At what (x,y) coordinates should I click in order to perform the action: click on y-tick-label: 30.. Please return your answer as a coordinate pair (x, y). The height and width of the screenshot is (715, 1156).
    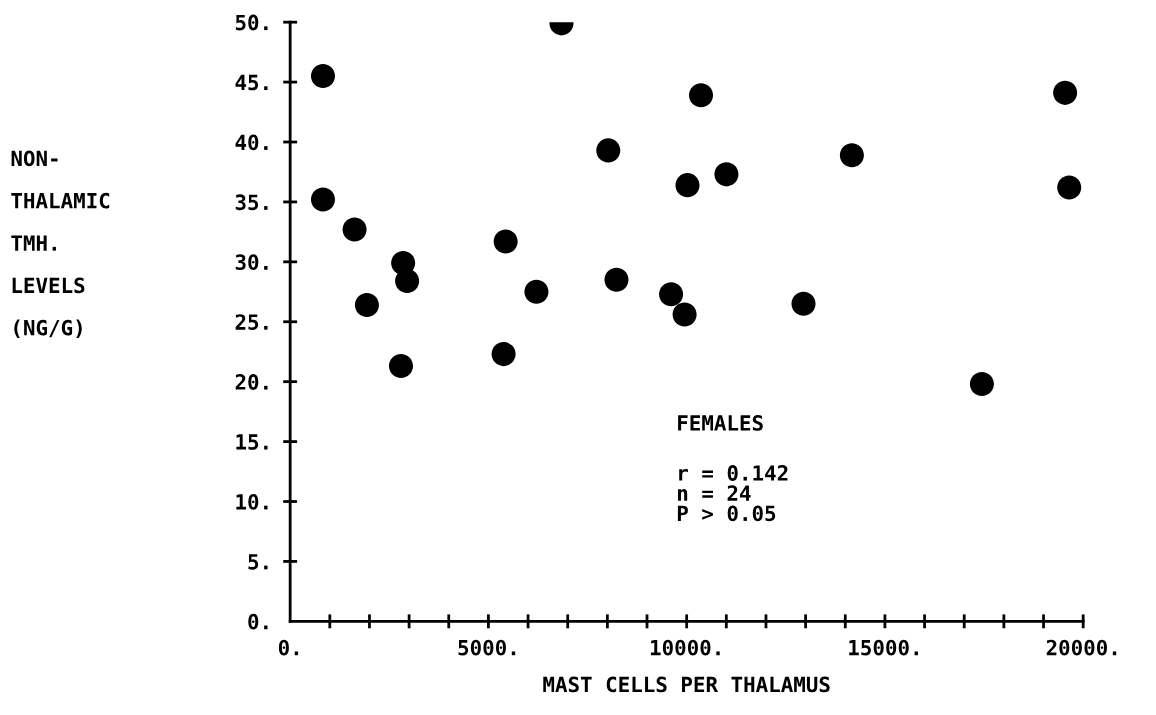
    Looking at the image, I should click on (251, 262).